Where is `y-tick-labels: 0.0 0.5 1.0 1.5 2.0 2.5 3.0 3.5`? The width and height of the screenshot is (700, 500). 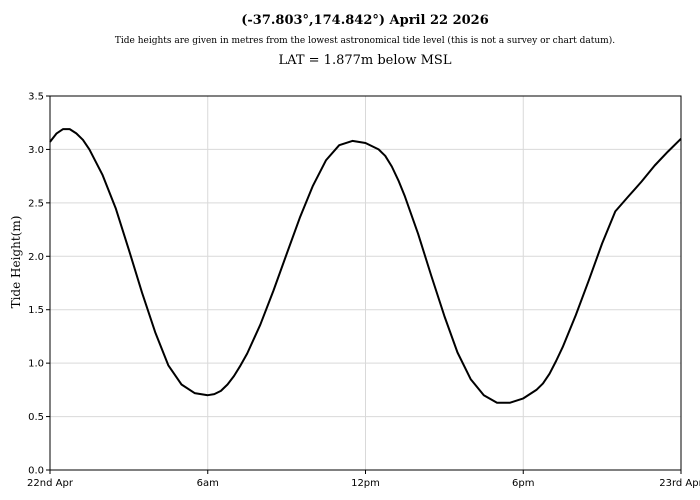 y-tick-labels: 0.0 0.5 1.0 1.5 2.0 2.5 3.0 3.5 is located at coordinates (36, 284).